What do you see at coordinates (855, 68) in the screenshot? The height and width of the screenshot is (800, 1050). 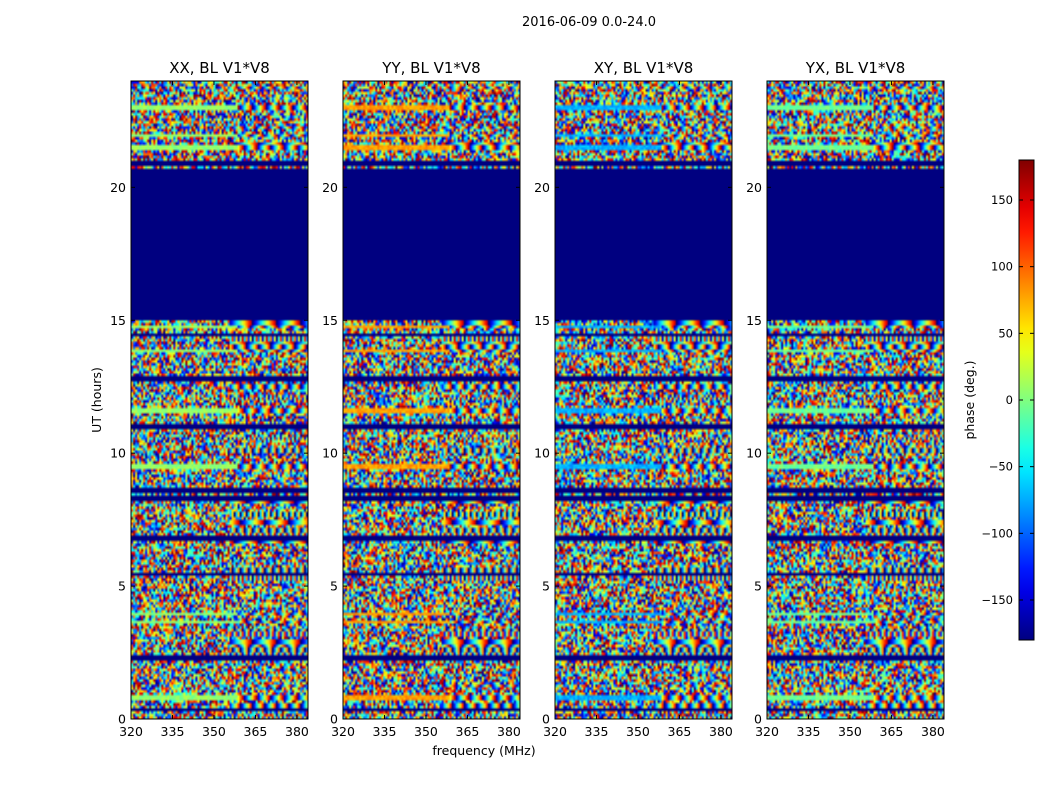 I see `panel-title: YX, BL V1*V8` at bounding box center [855, 68].